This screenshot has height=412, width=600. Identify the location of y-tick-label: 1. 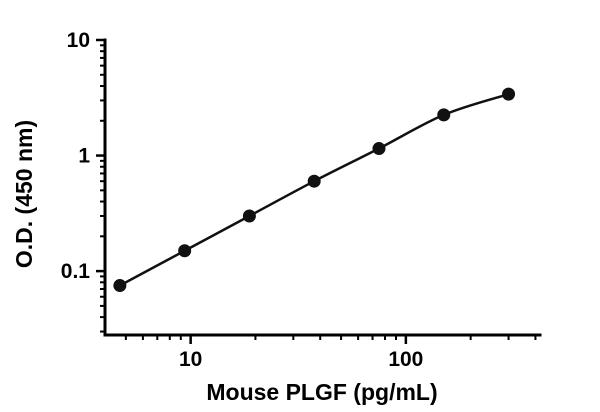
(84, 156).